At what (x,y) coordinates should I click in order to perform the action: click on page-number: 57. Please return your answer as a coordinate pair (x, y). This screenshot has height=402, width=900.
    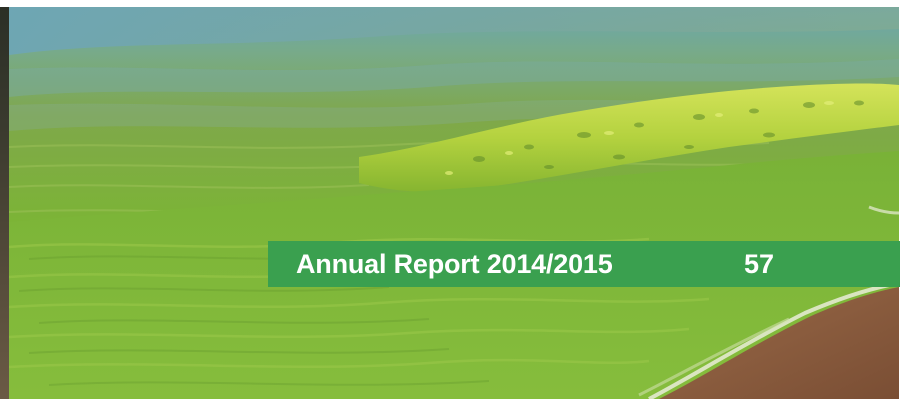
    Looking at the image, I should click on (759, 264).